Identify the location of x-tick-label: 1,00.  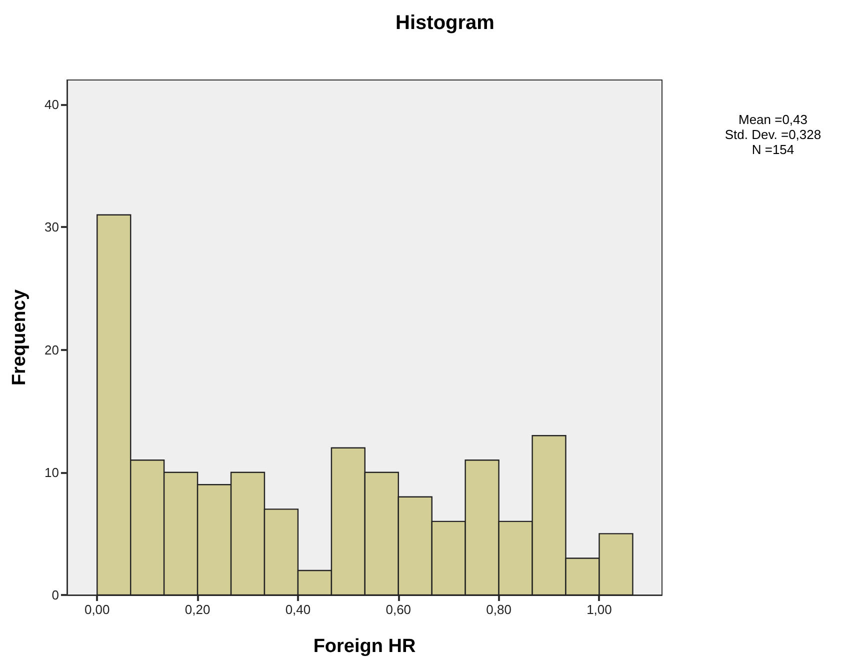
(599, 609).